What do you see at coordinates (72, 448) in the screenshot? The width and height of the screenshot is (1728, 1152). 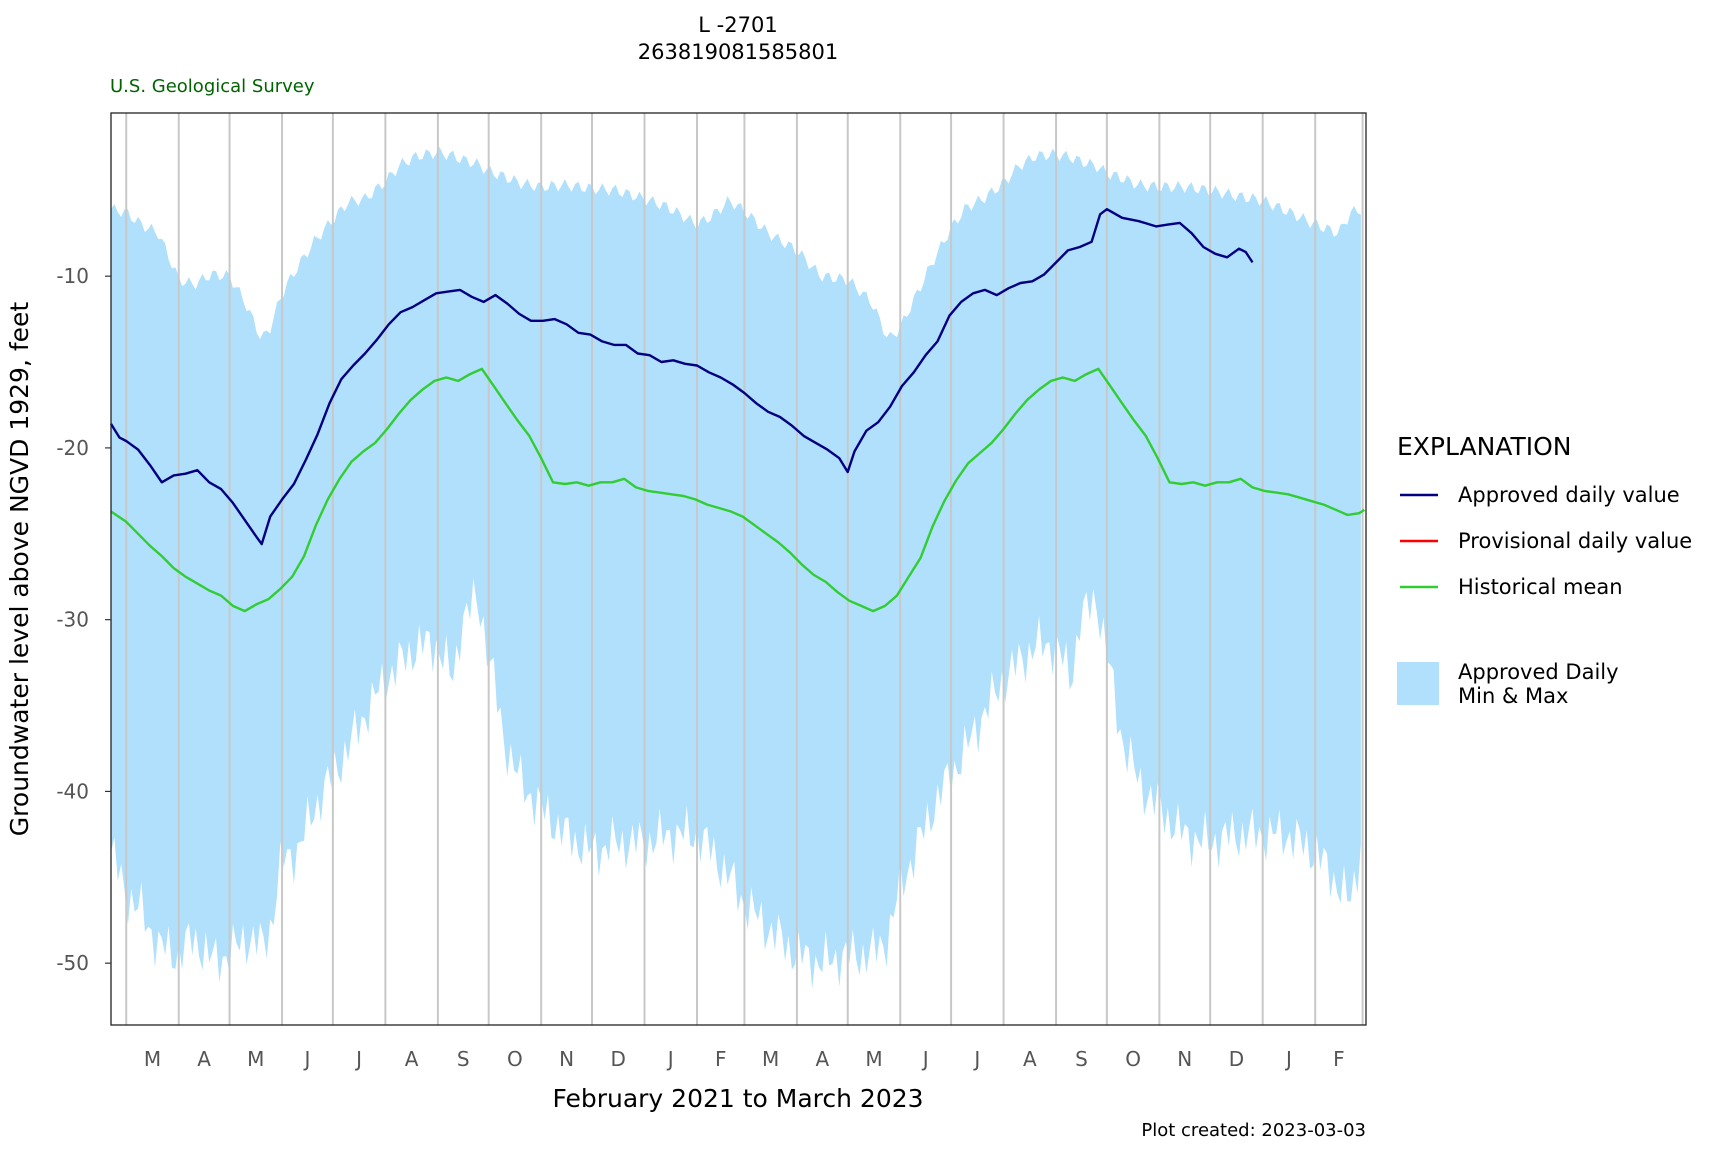 I see `y-tick-label: -20` at bounding box center [72, 448].